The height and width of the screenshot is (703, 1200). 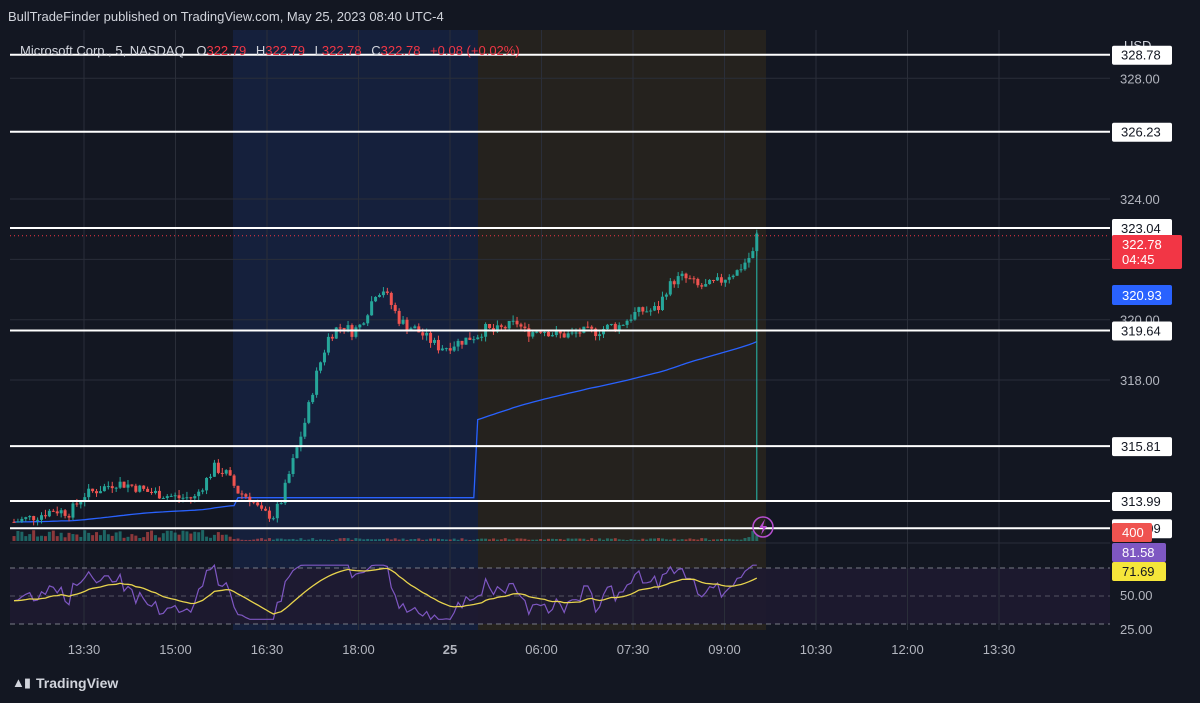 What do you see at coordinates (1141, 446) in the screenshot?
I see `level-tag-value: 315.81` at bounding box center [1141, 446].